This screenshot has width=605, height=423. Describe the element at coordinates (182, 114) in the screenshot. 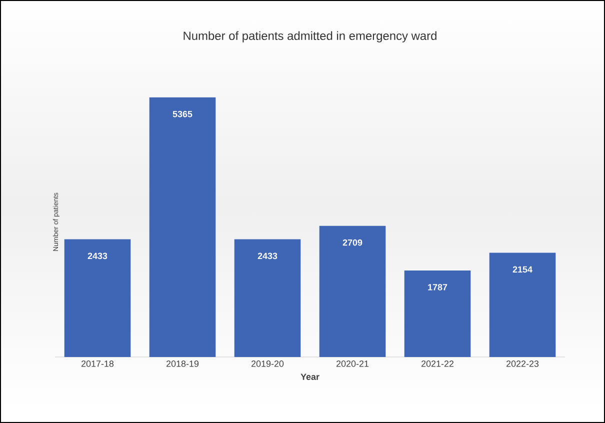

I see `data-label: 5365` at that location.